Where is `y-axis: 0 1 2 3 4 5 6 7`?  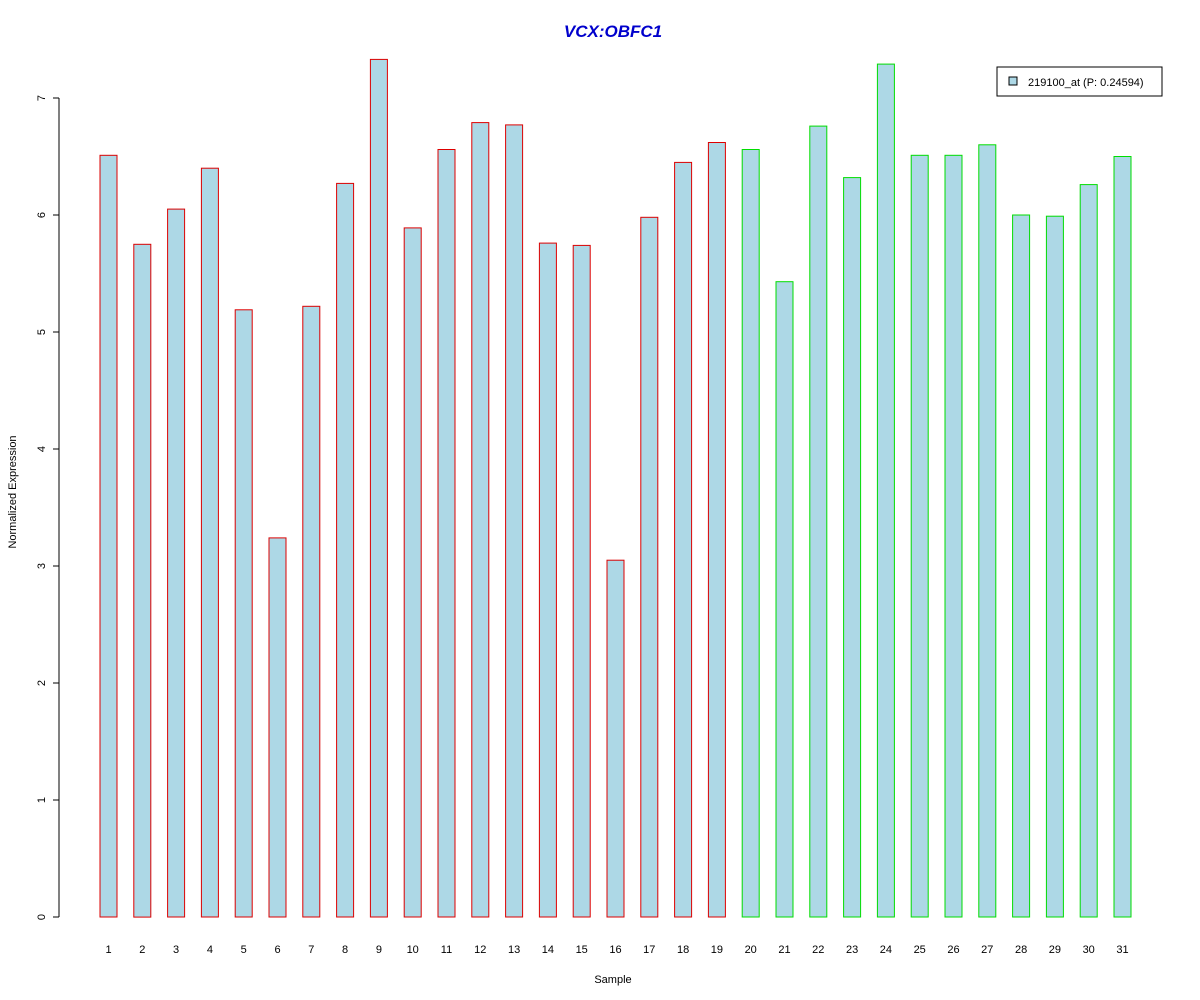
y-axis: 0 1 2 3 4 5 6 7 is located at coordinates (48, 507).